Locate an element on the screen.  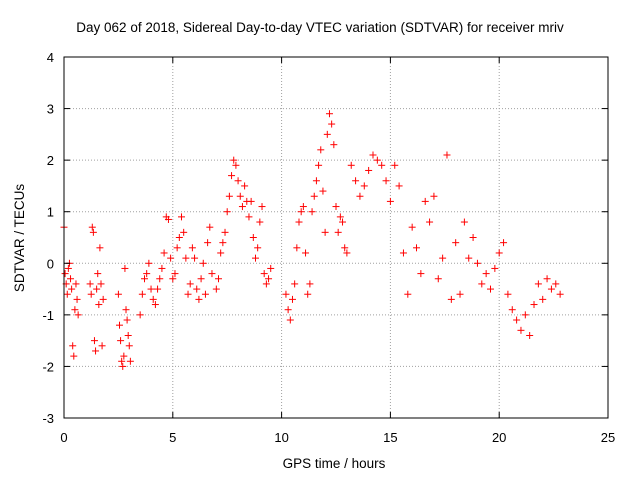
y-tick-label: 2 is located at coordinates (50, 160).